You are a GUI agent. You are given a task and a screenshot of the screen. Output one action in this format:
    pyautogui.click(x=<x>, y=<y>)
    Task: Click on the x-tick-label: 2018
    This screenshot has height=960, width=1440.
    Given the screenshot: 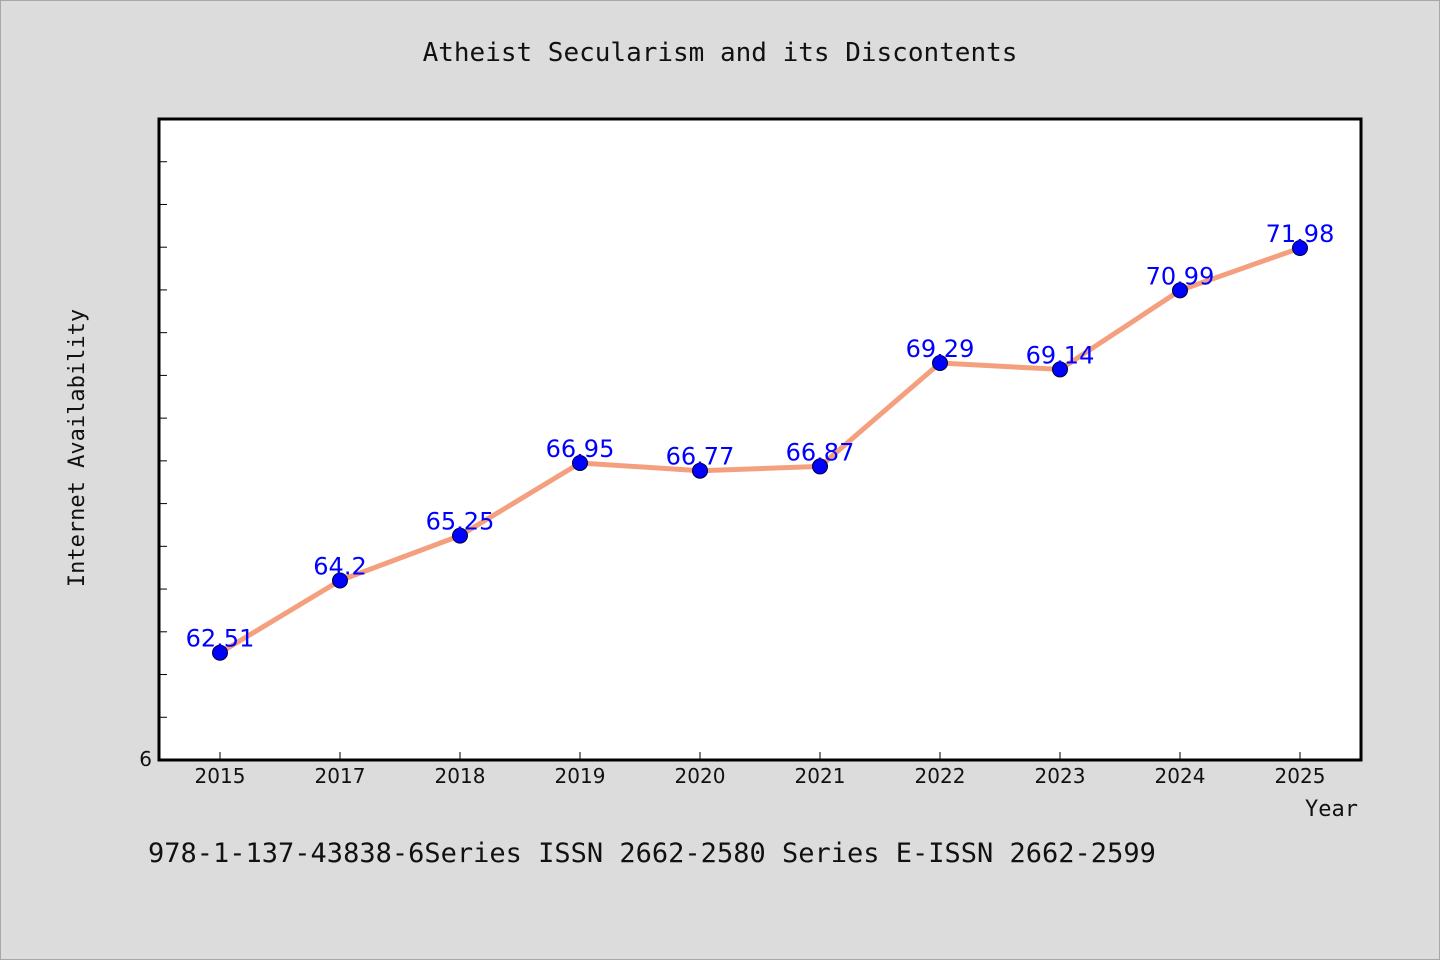 What is the action you would take?
    pyautogui.click(x=460, y=776)
    